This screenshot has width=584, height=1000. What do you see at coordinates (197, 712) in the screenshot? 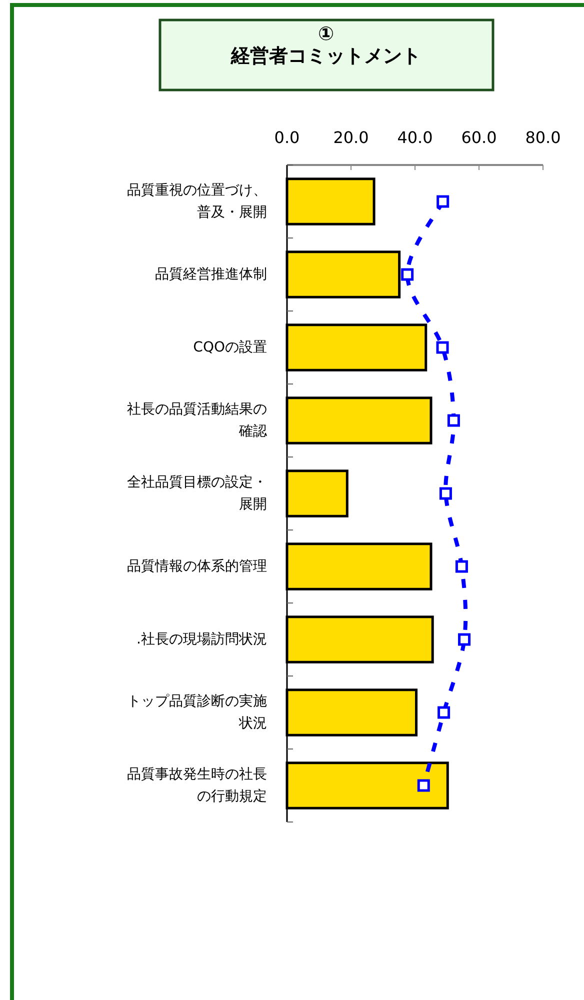
I see `y-tick-label: トップ品質診断の実施状況` at bounding box center [197, 712].